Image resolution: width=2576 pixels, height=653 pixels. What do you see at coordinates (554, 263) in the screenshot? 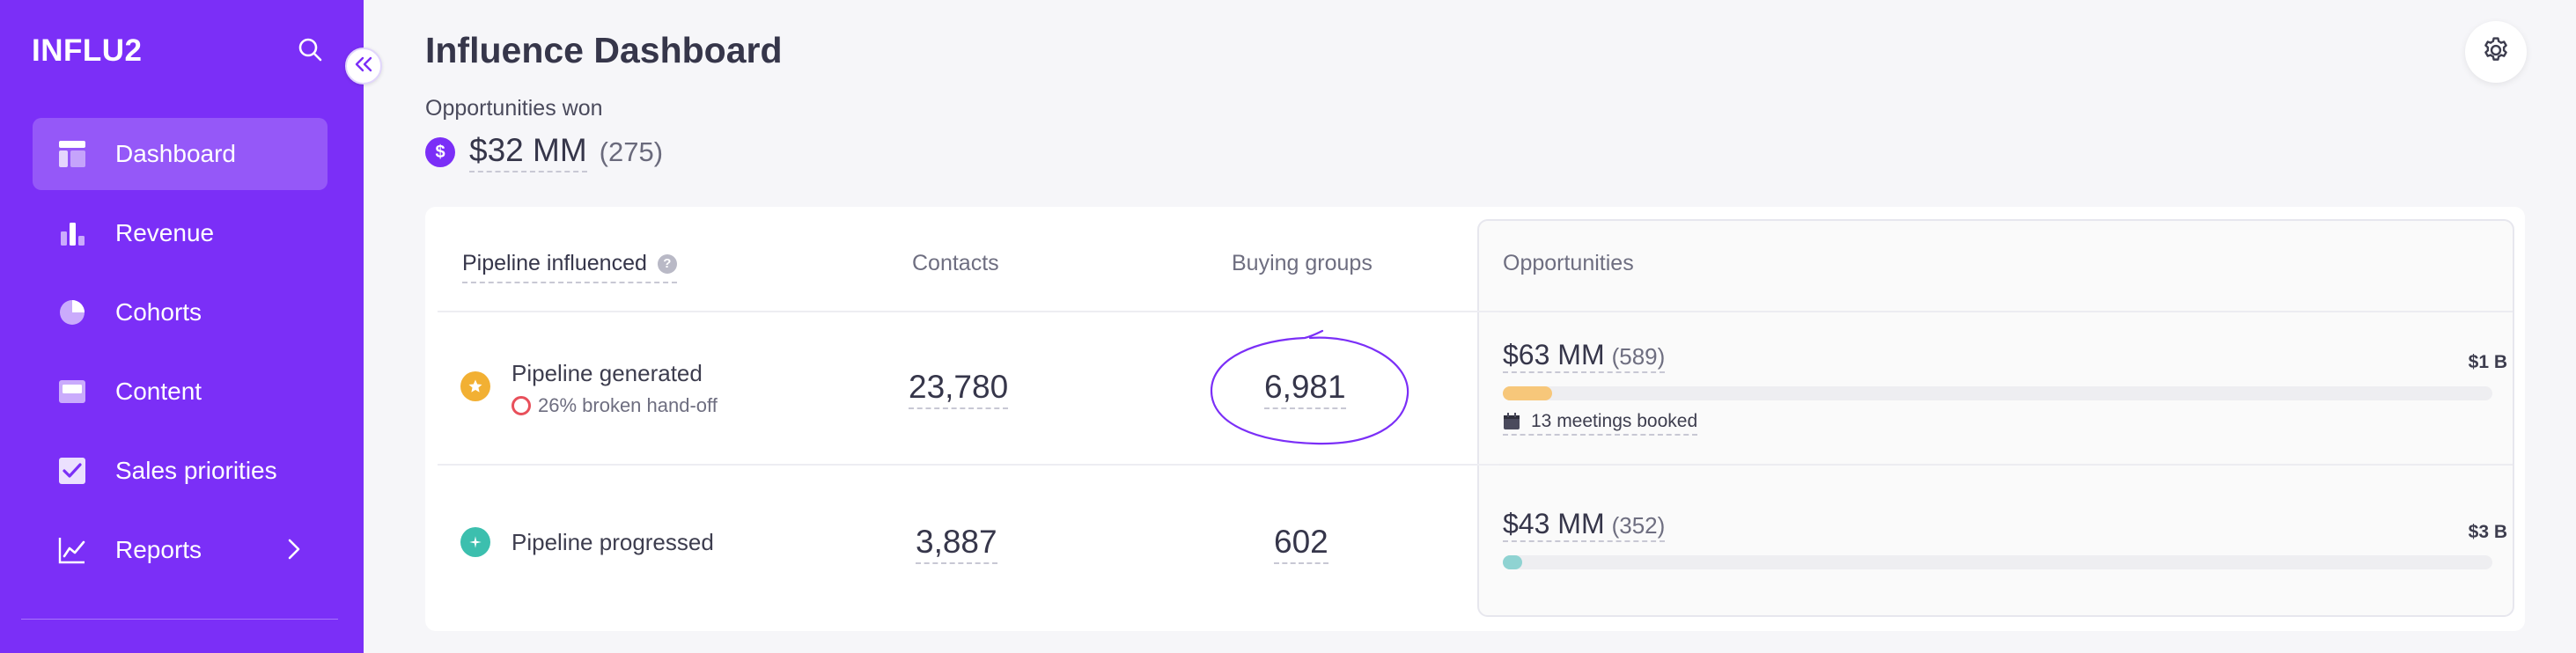
I see `pipeline-influenced-label: Pipeline influenced` at bounding box center [554, 263].